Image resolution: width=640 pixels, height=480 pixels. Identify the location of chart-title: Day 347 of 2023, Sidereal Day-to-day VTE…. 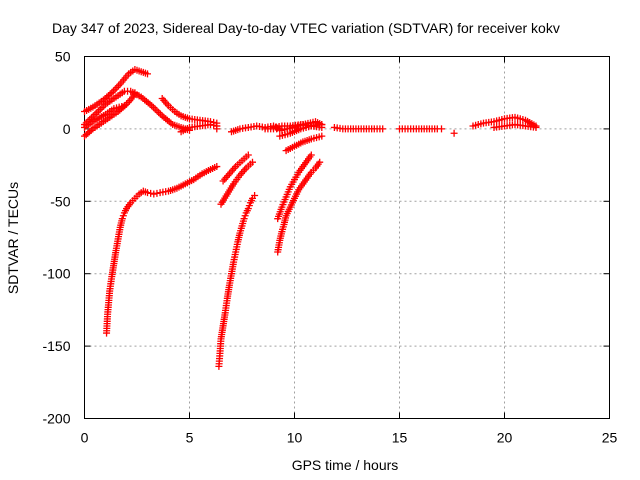
(306, 28).